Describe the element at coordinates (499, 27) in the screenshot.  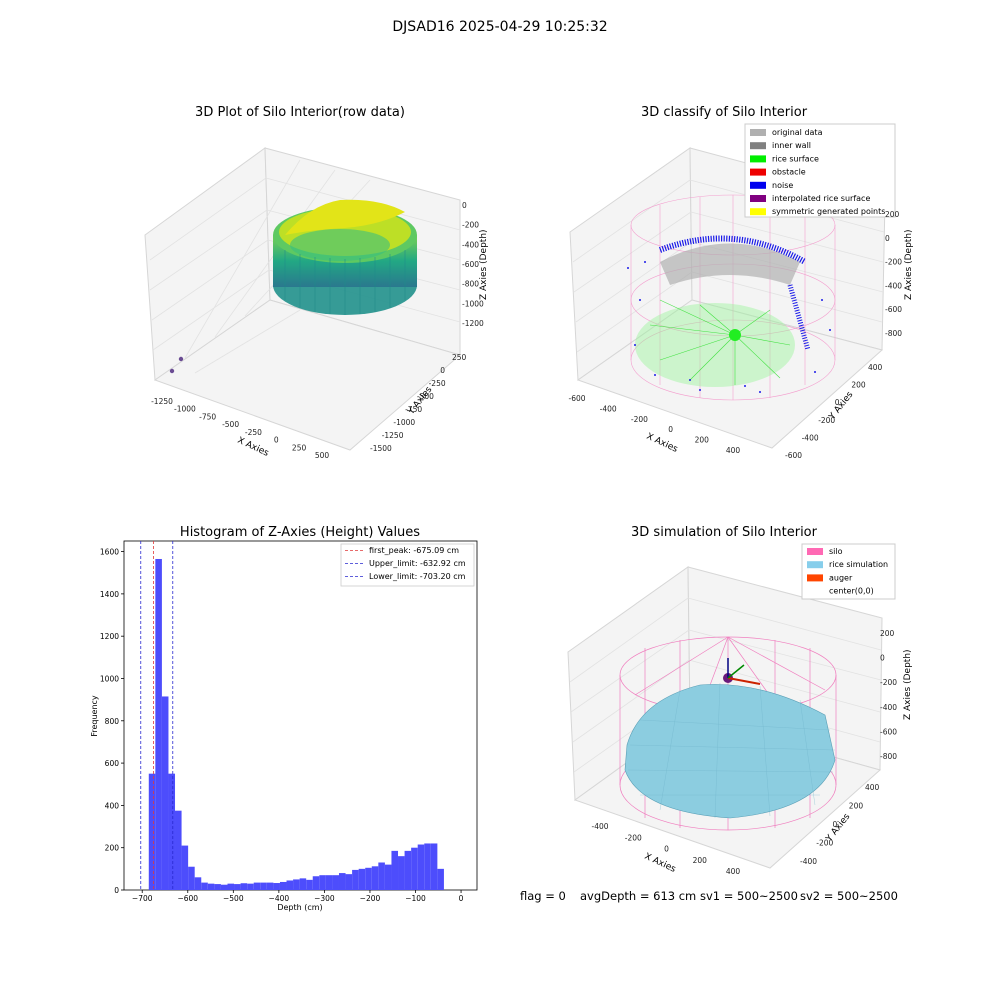
I see `figure-suptitle: DJSAD16 2025-04-29 10:25:32` at that location.